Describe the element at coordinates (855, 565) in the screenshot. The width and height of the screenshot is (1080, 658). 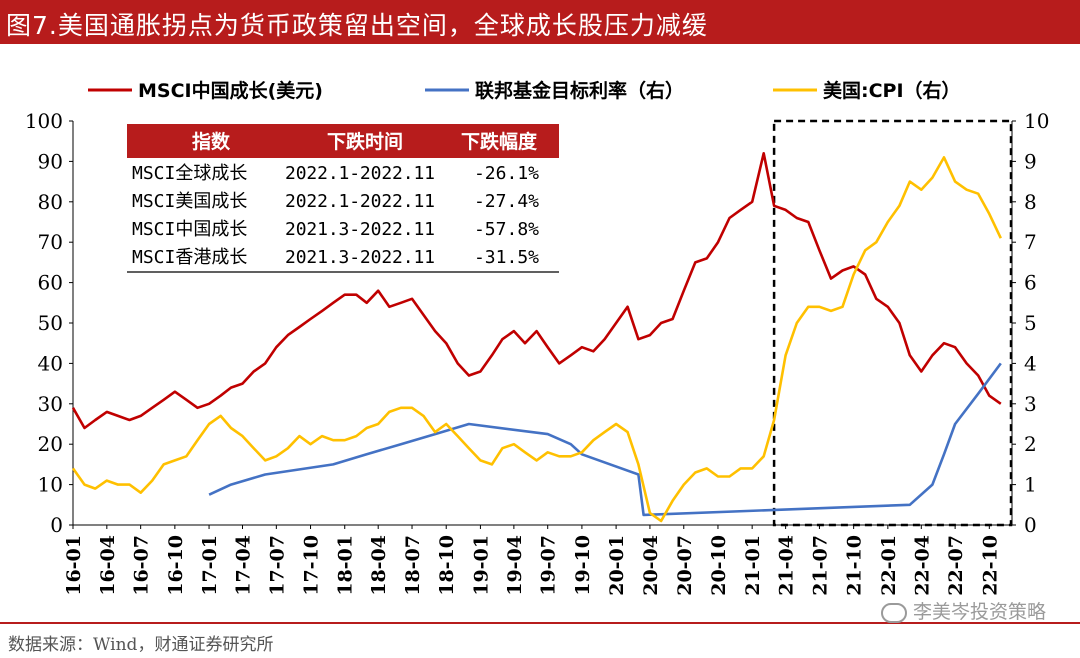
I see `x-tick-label: 21-10` at that location.